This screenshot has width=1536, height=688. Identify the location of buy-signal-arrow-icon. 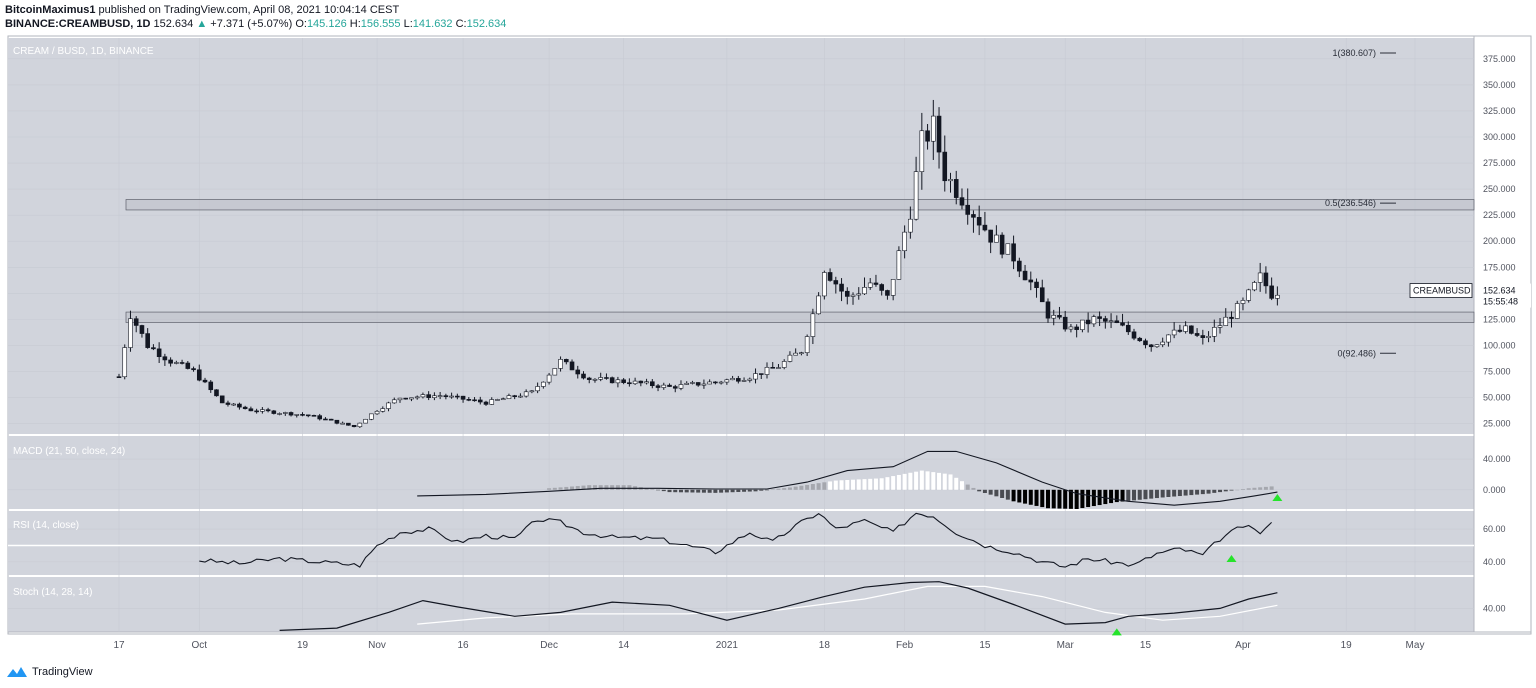
(1277, 497).